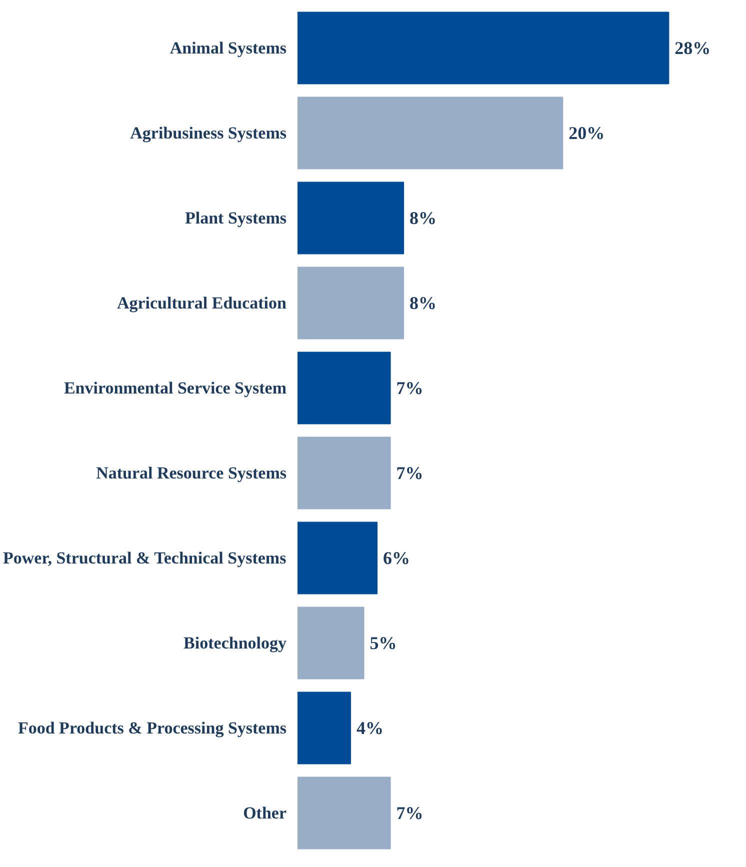 This screenshot has width=746, height=867. What do you see at coordinates (175, 388) in the screenshot?
I see `y-tick-label: Environmental Service System` at bounding box center [175, 388].